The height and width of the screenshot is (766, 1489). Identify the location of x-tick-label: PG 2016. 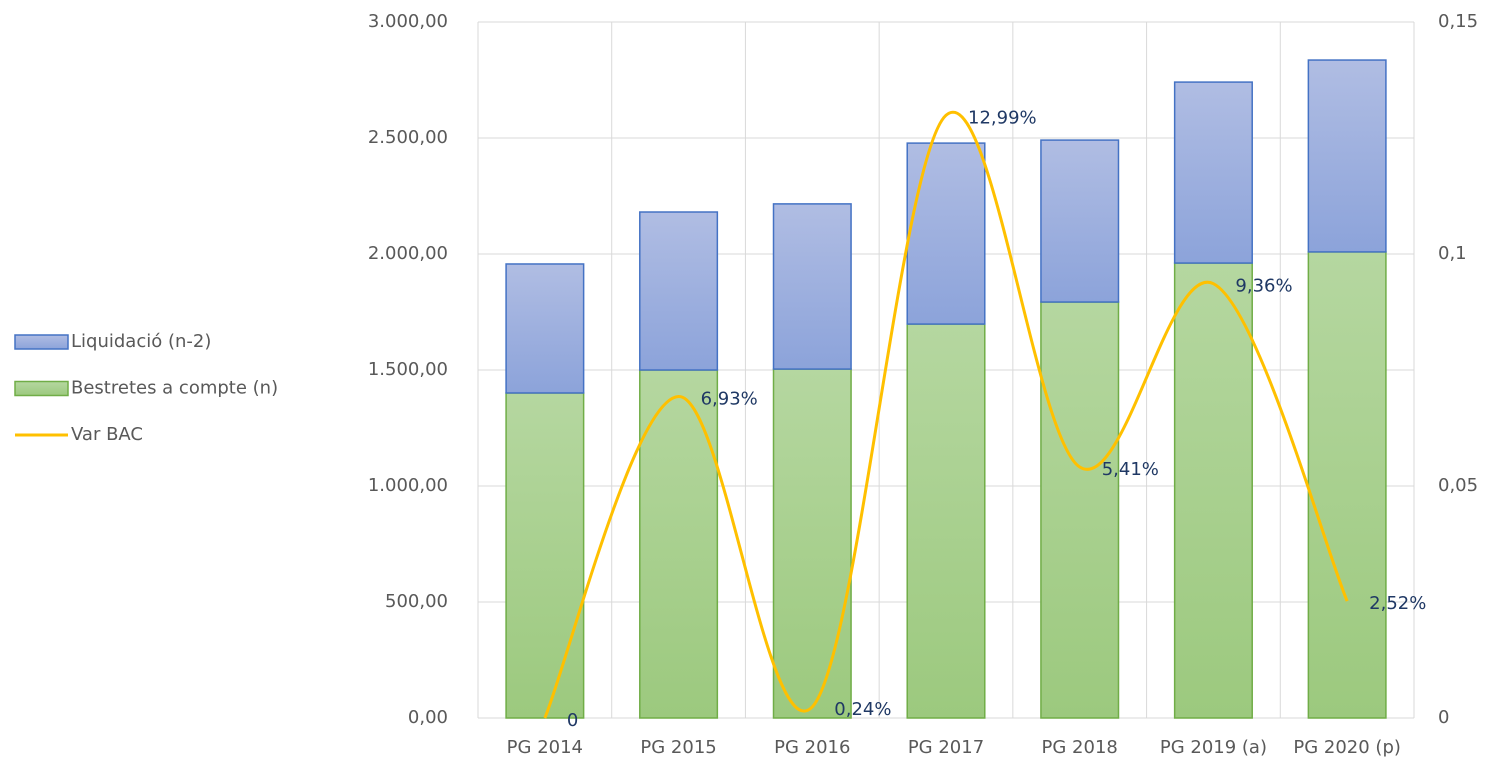
(812, 747).